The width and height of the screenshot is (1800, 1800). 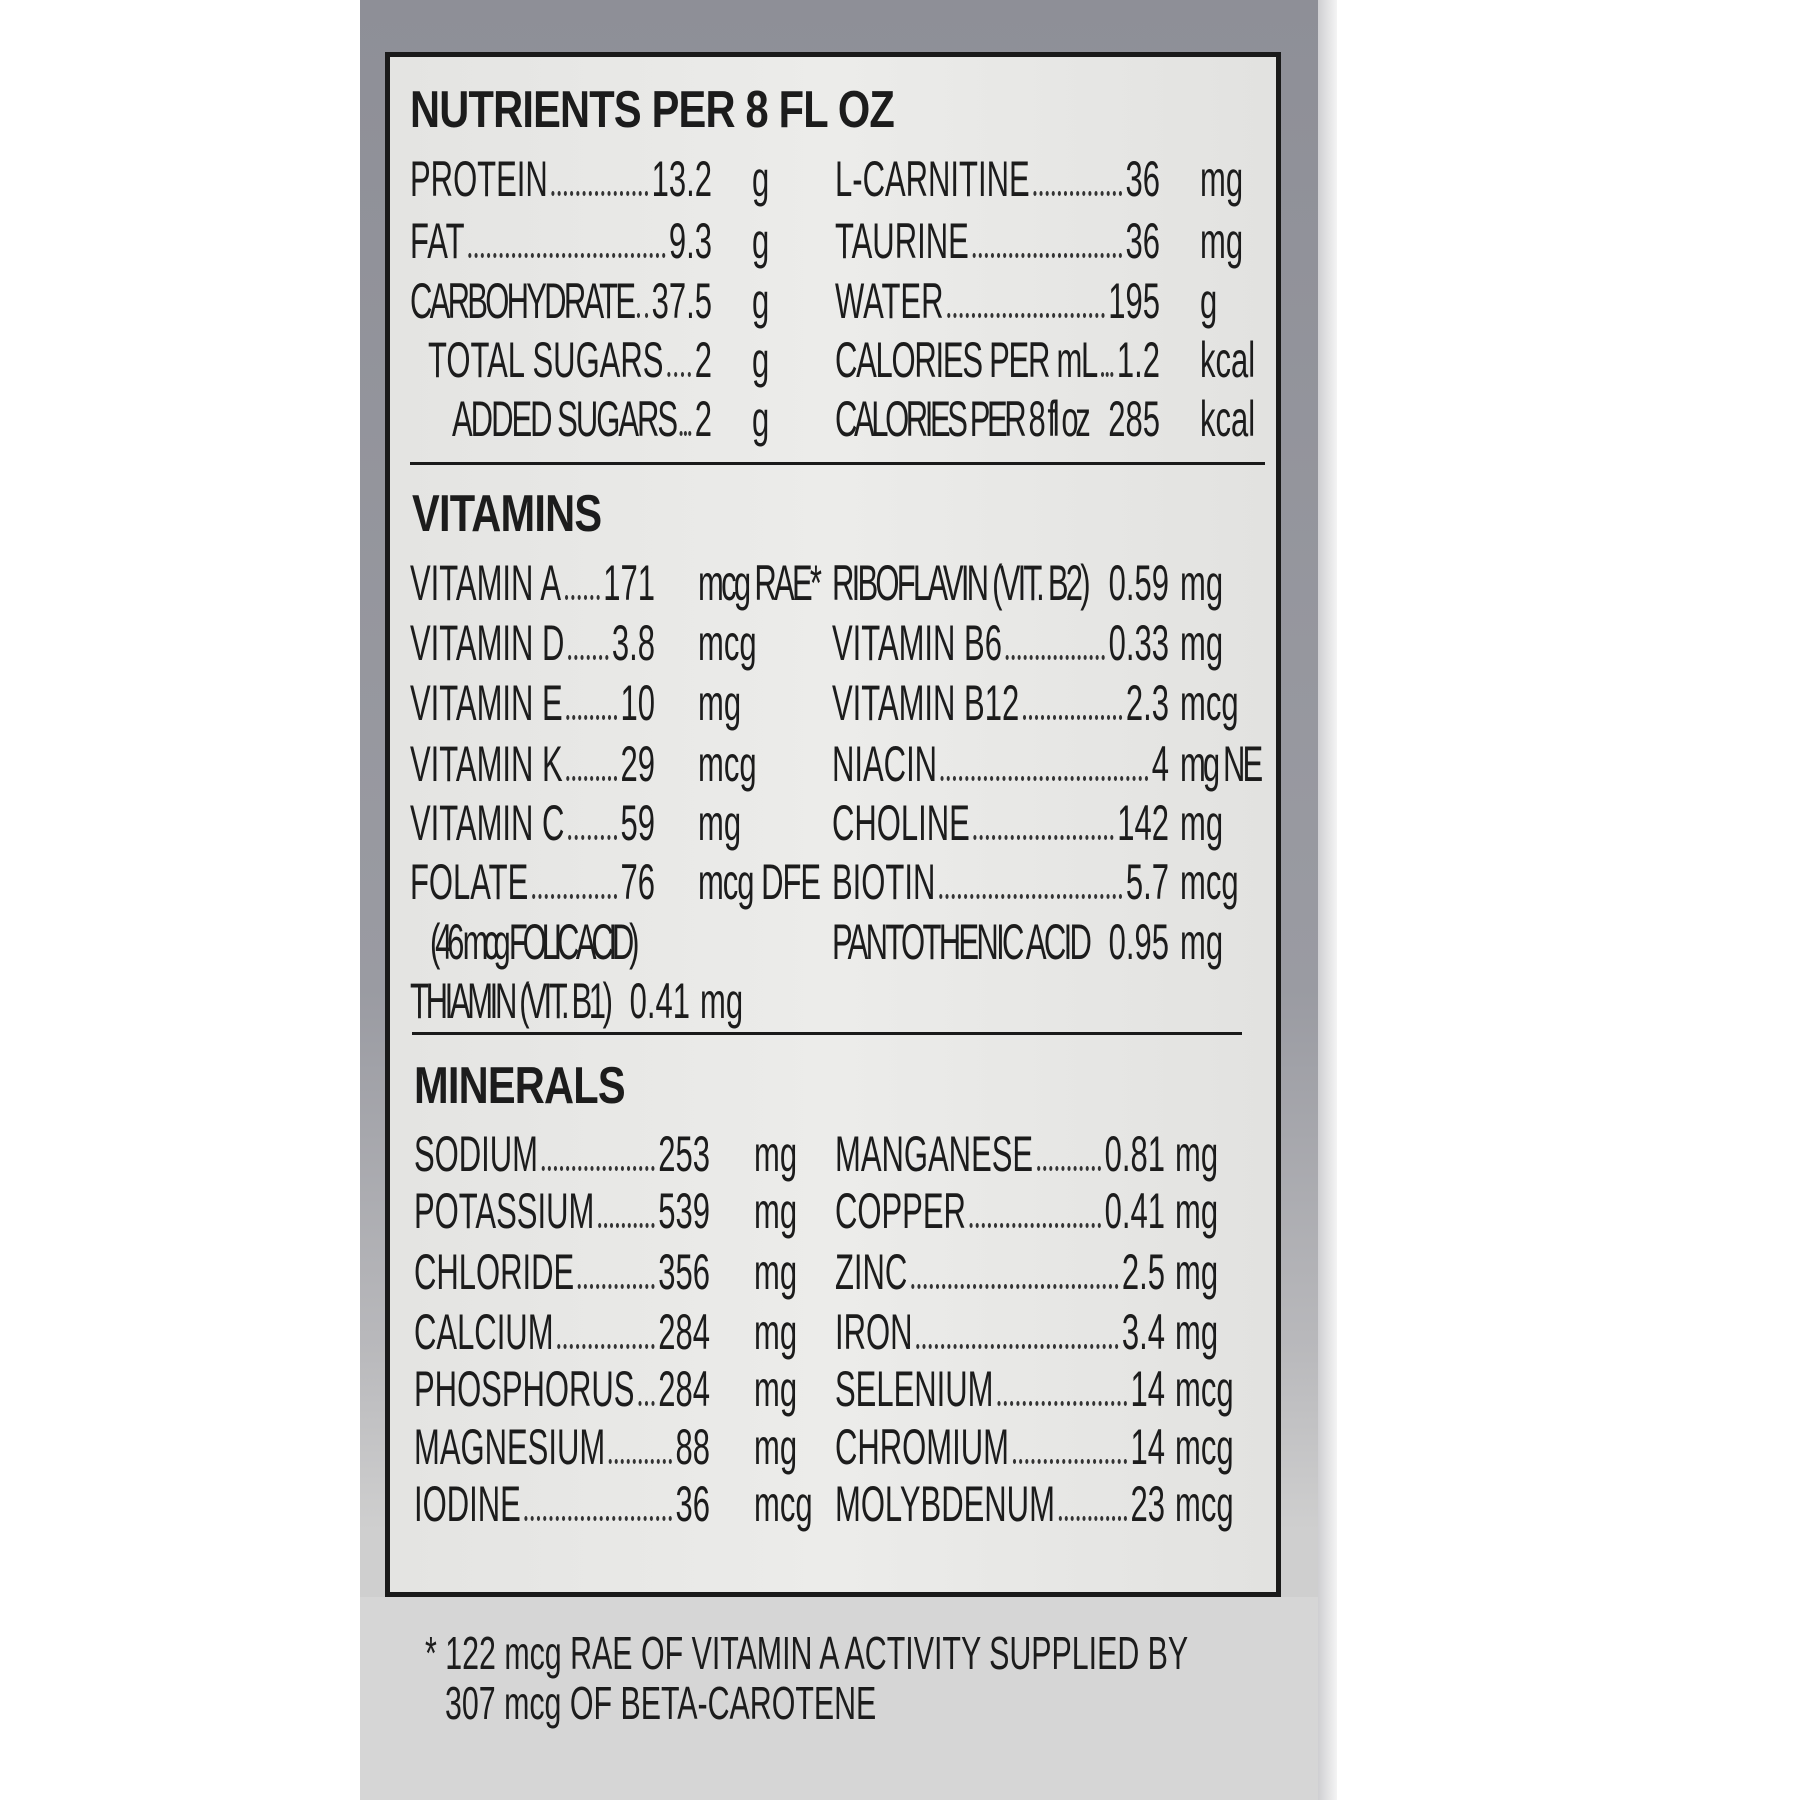 What do you see at coordinates (1160, 764) in the screenshot?
I see `nutrient-amount: 4` at bounding box center [1160, 764].